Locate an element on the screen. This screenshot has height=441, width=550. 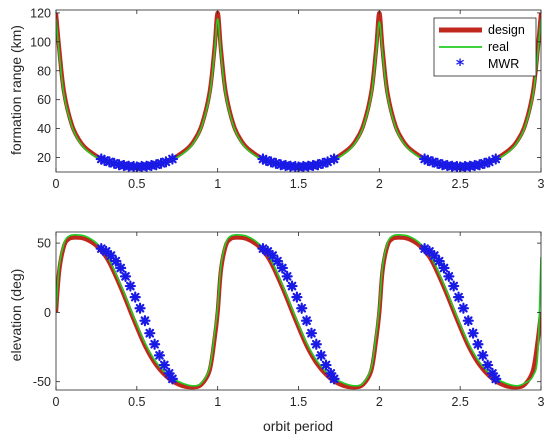
range-xtick-label: 2 is located at coordinates (379, 184).